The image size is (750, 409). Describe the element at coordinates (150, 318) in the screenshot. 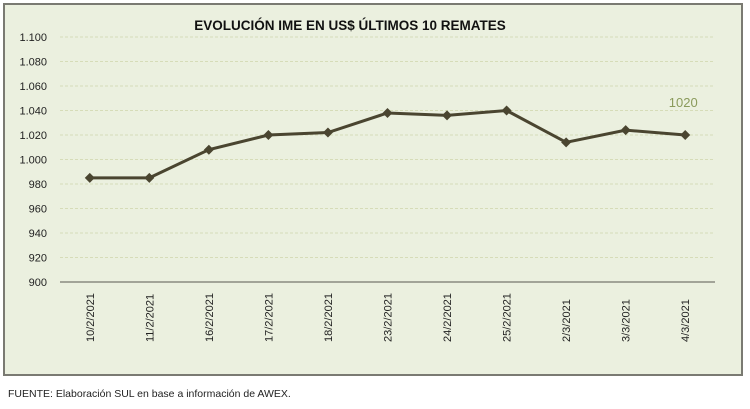

I see `x-tick-label: 11/2/2021` at that location.